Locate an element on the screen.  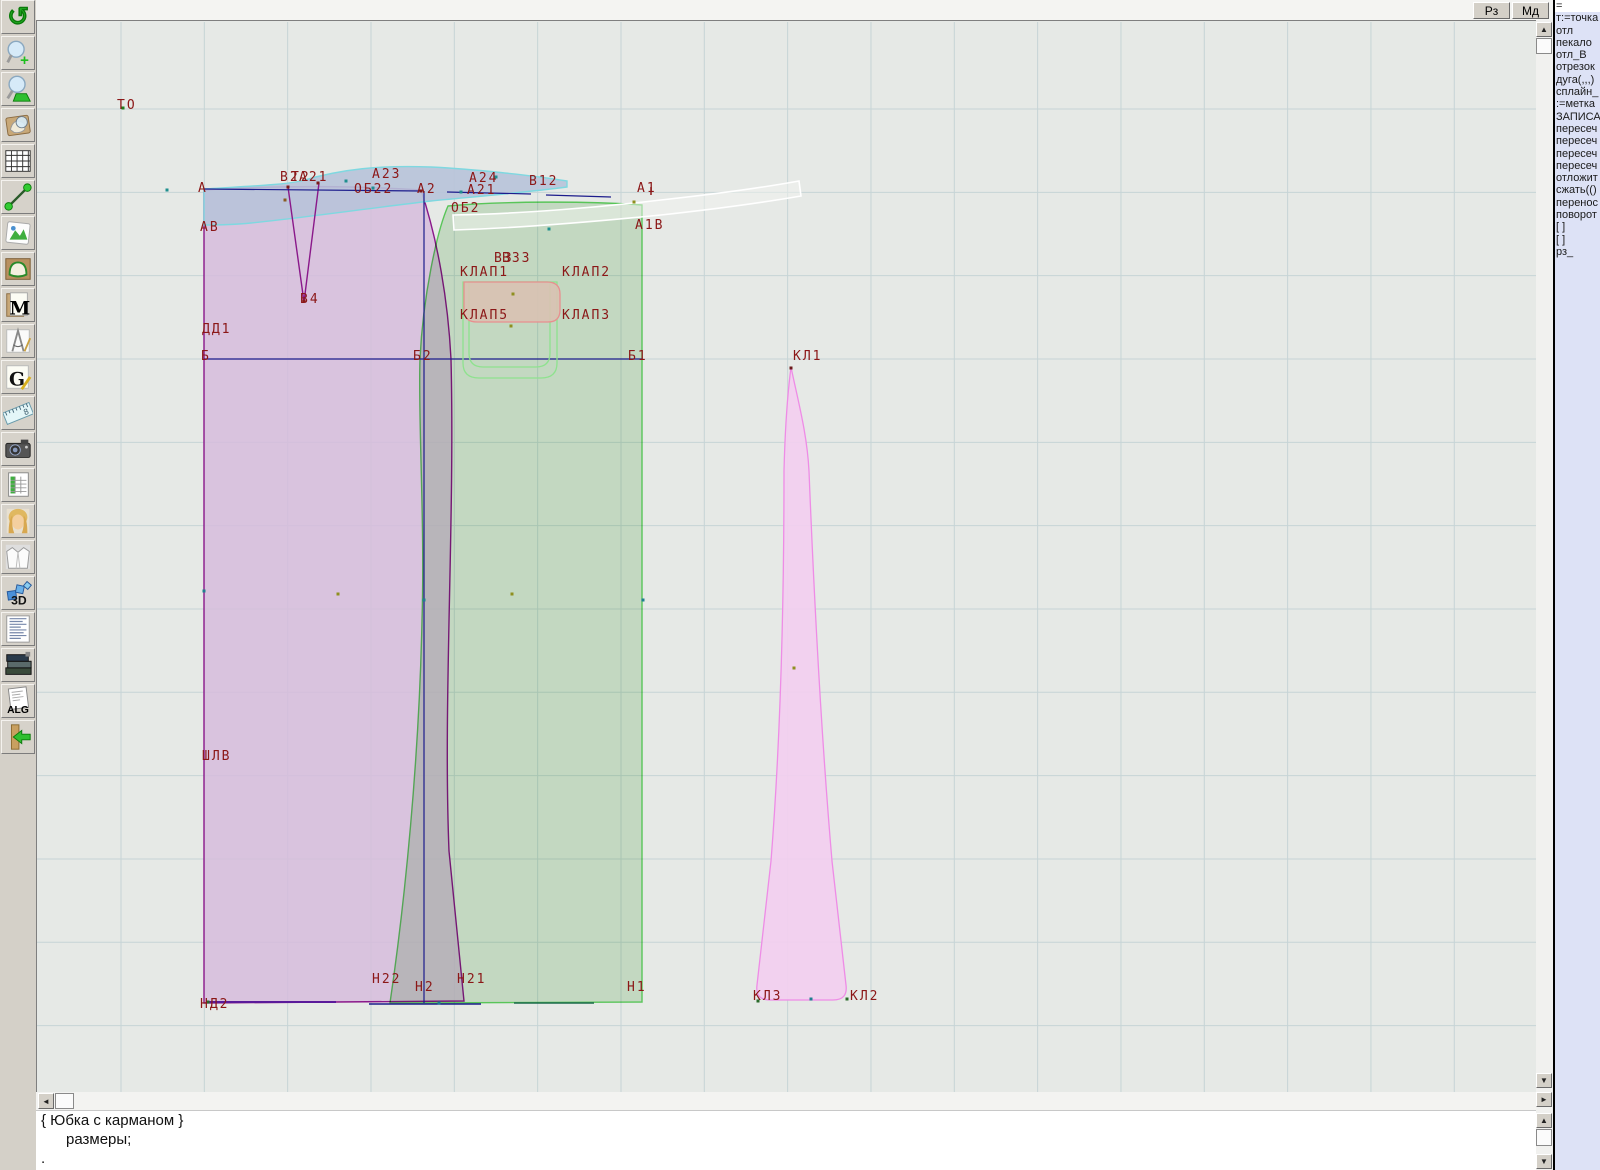
toolbar-button-grid is located at coordinates (18, 161).